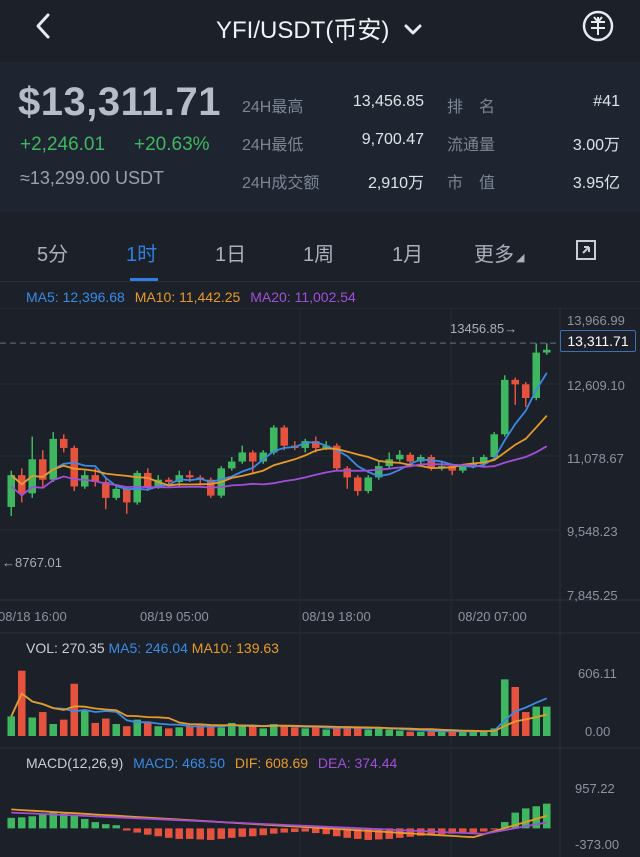 This screenshot has width=640, height=857. Describe the element at coordinates (65, 648) in the screenshot. I see `volume-value: VOL: 270.35` at that location.